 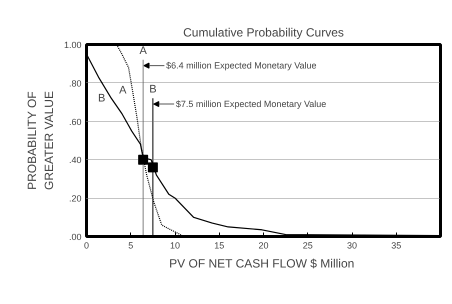 What do you see at coordinates (131, 245) in the screenshot?
I see `x-tick-label: 5` at bounding box center [131, 245].